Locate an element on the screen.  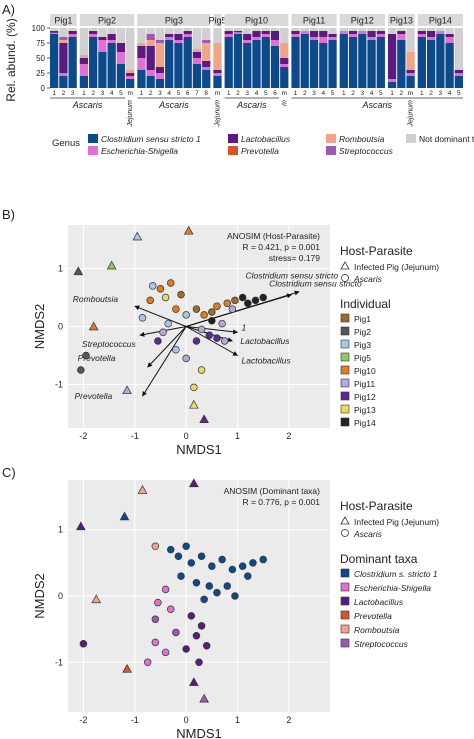
group-label: Ascaris is located at coordinates (251, 105).